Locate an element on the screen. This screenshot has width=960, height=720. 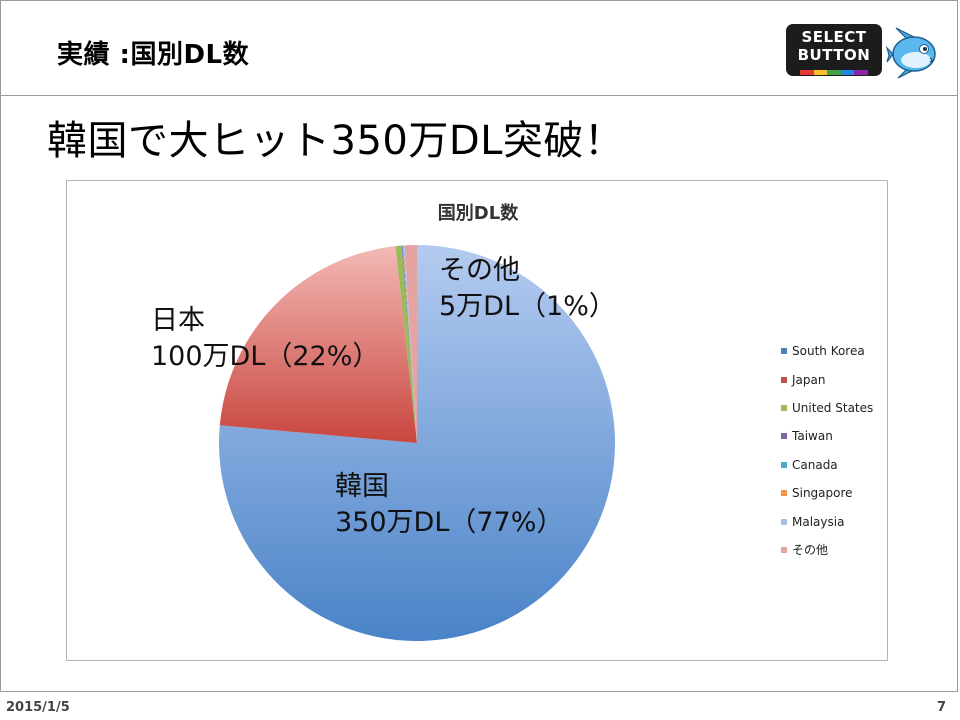
legend-label: Taiwan is located at coordinates (812, 436).